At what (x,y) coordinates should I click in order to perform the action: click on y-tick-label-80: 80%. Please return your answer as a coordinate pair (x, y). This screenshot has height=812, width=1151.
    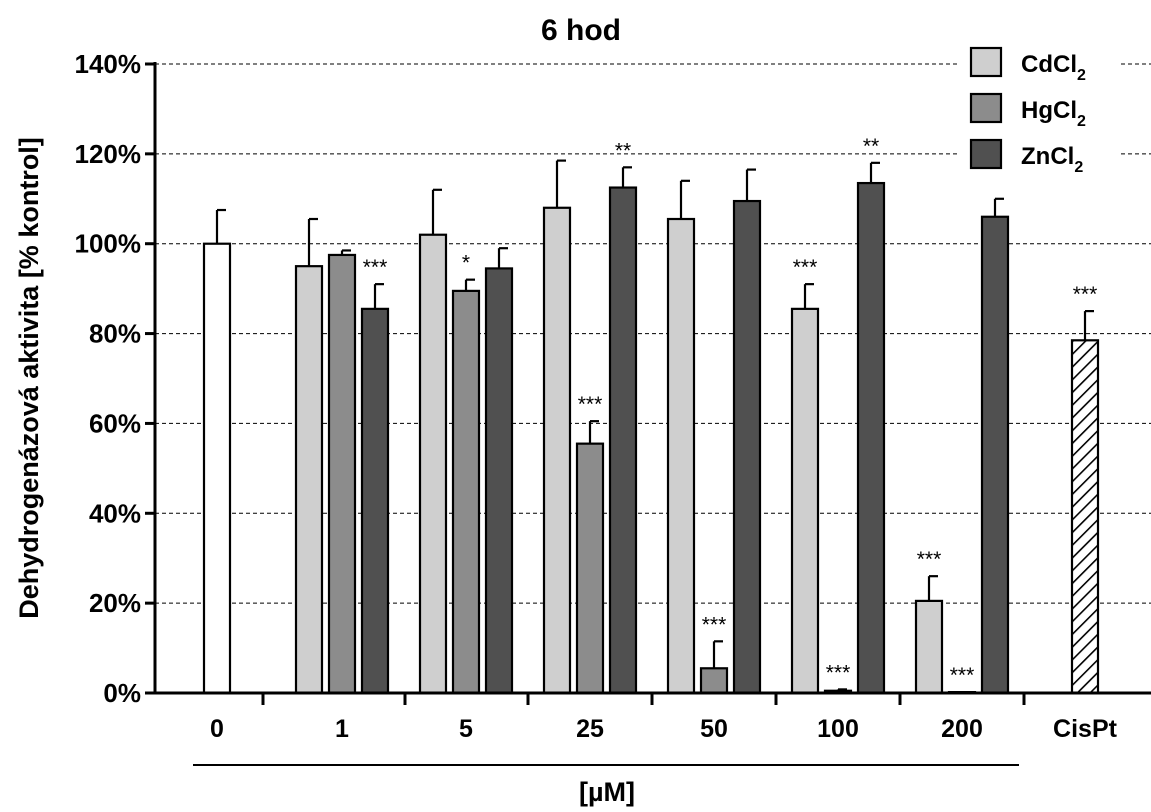
    Looking at the image, I should click on (115, 334).